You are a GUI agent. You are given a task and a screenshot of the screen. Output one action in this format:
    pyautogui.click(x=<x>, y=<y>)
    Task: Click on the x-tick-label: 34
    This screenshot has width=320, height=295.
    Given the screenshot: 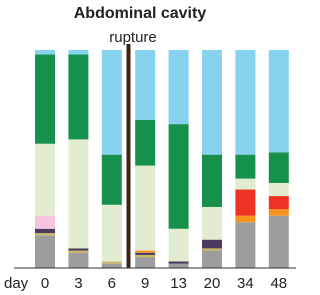 What is the action you would take?
    pyautogui.click(x=245, y=283)
    